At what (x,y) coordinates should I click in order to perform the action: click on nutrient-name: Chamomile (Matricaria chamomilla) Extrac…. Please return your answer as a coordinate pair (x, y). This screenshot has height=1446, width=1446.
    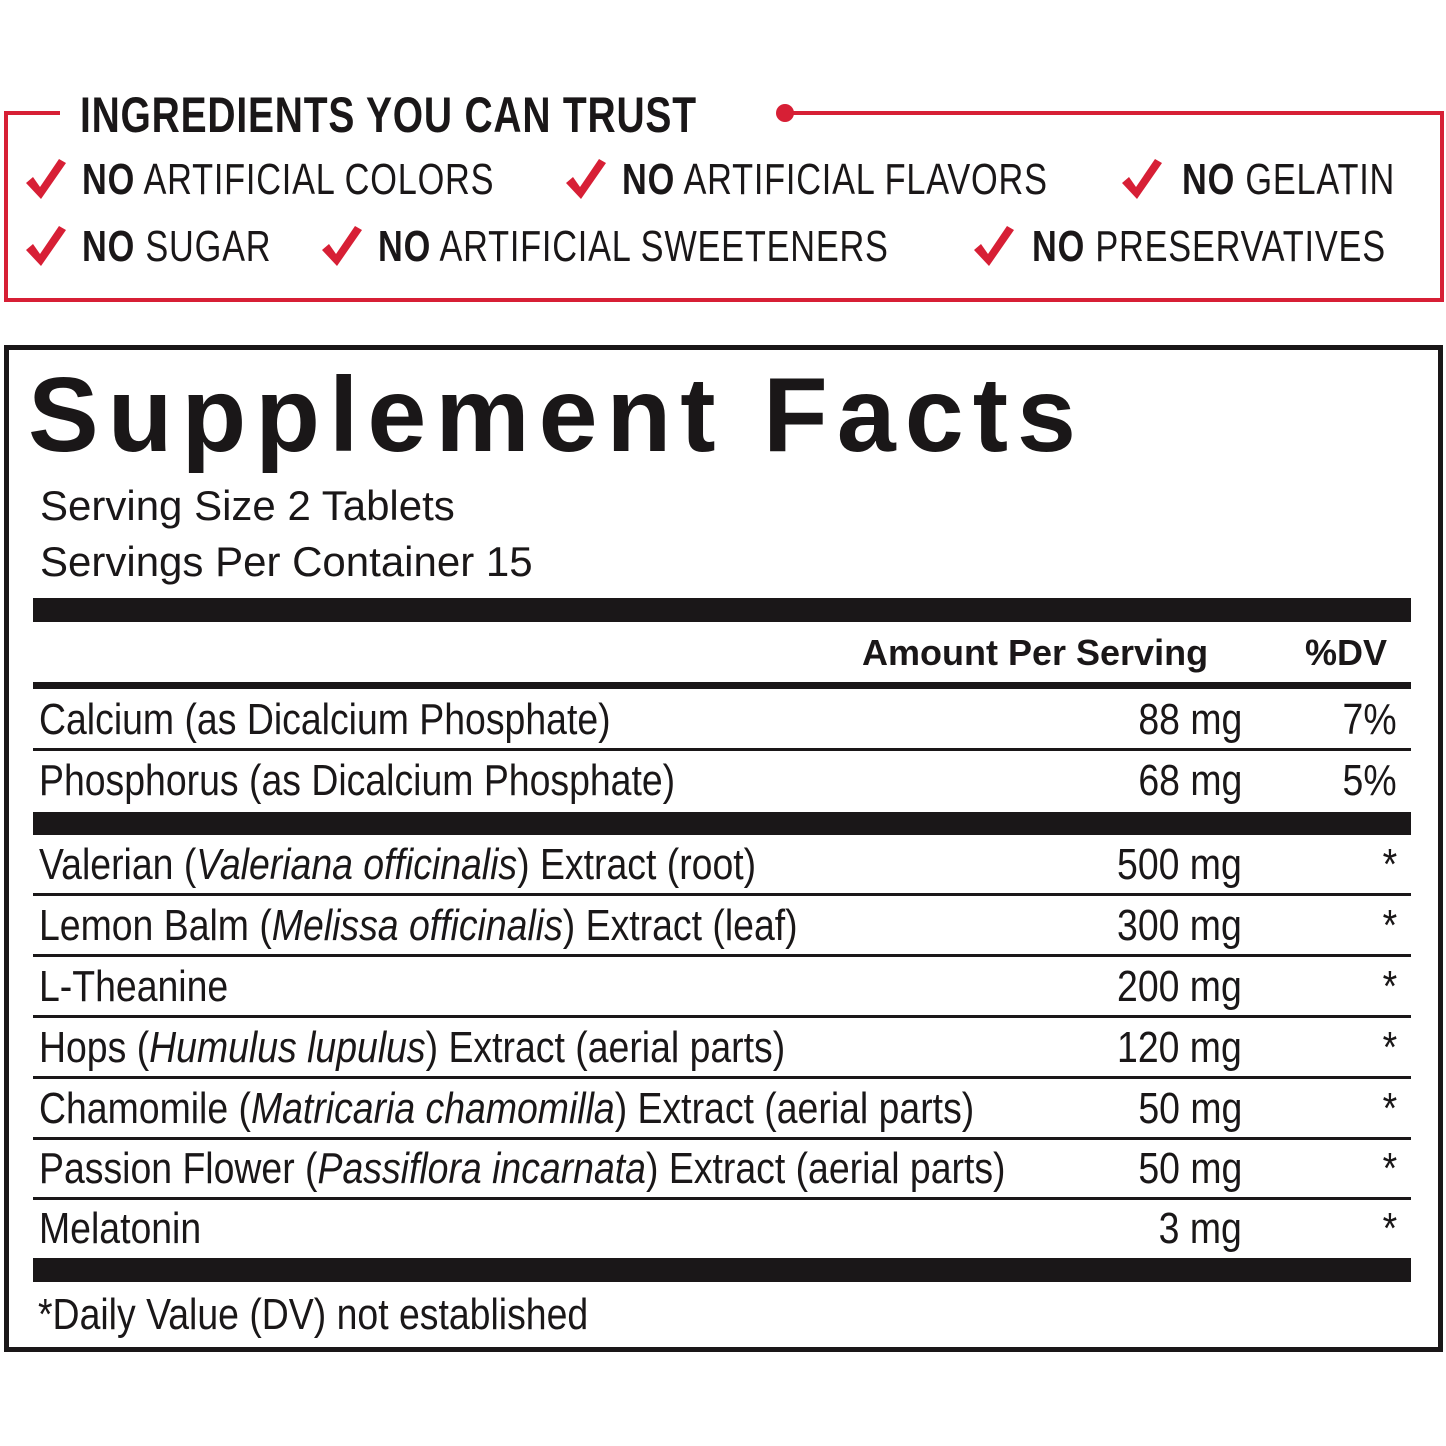
    Looking at the image, I should click on (507, 1108).